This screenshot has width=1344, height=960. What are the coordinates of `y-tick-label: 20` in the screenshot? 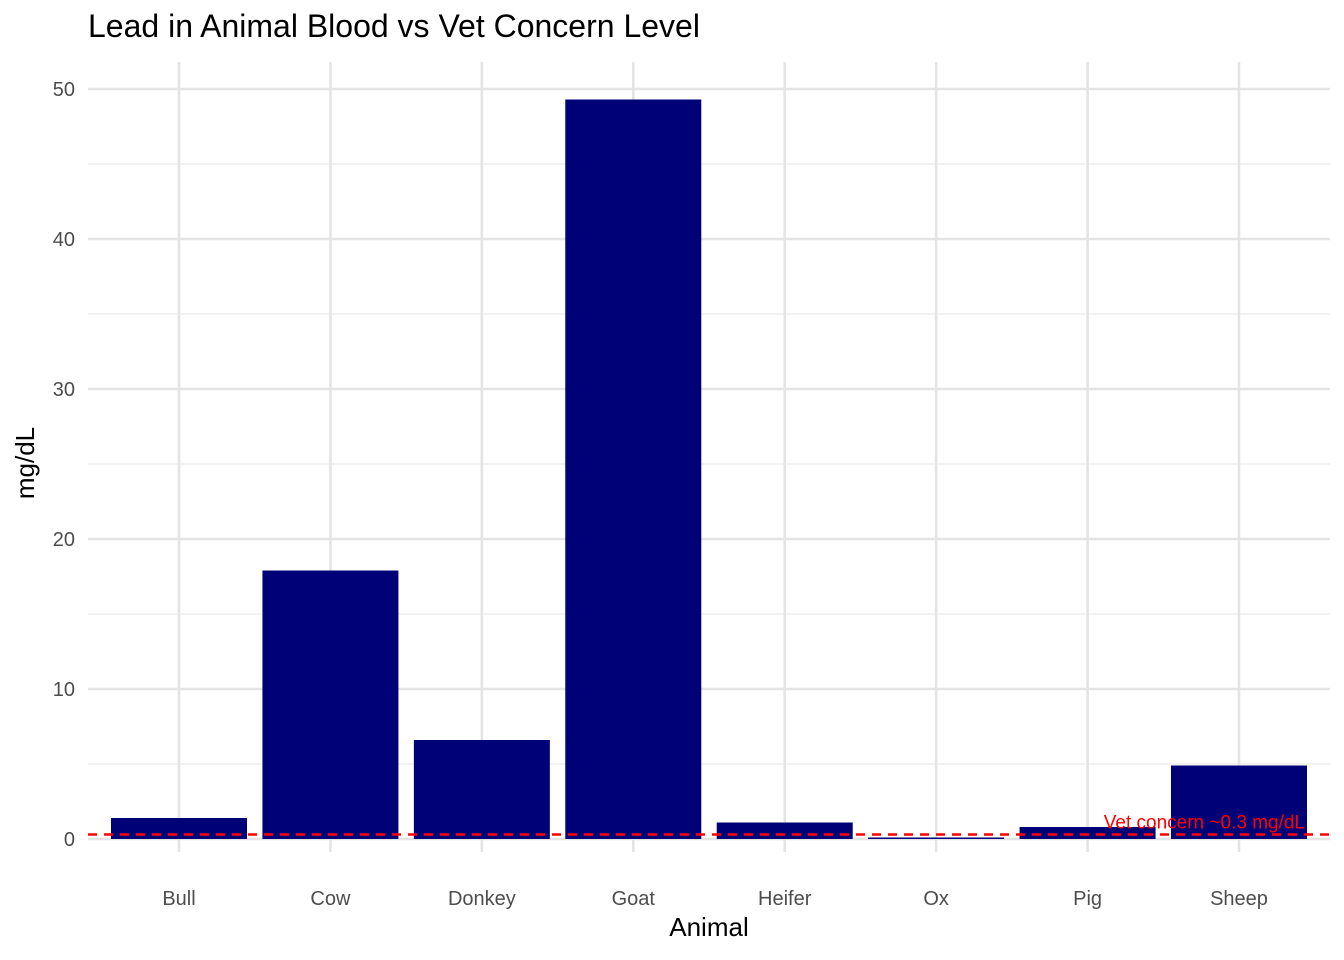 It's located at (64, 540).